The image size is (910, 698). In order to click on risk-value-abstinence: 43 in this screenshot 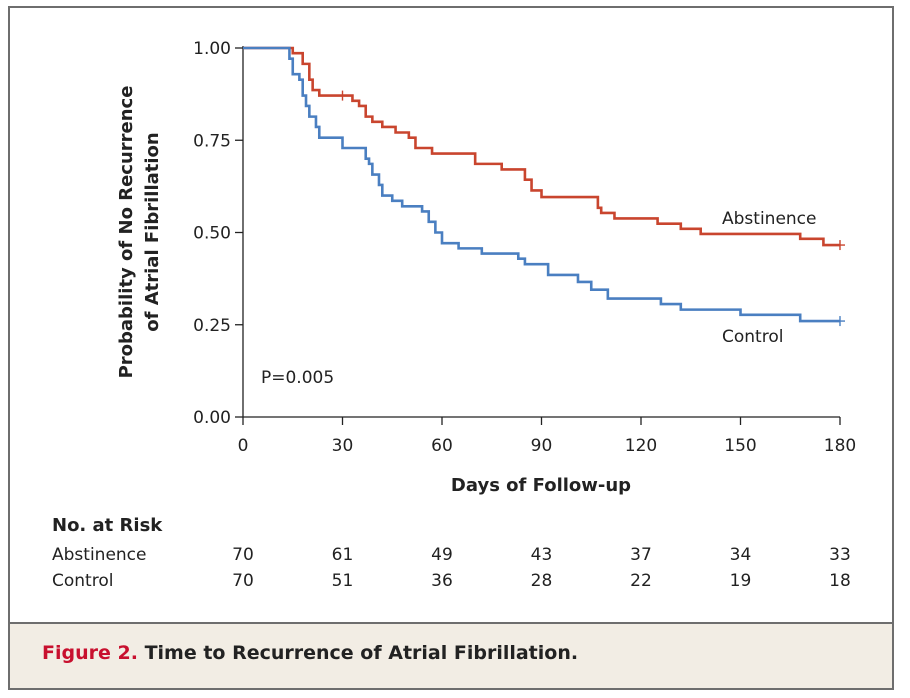, I will do `click(542, 555)`.